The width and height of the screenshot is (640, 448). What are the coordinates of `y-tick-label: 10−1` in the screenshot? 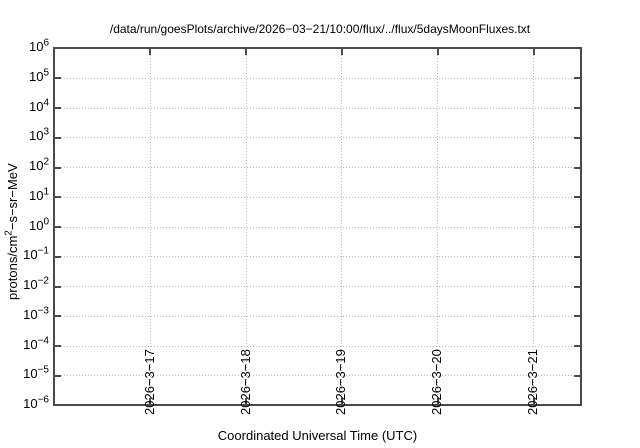 It's located at (24, 254).